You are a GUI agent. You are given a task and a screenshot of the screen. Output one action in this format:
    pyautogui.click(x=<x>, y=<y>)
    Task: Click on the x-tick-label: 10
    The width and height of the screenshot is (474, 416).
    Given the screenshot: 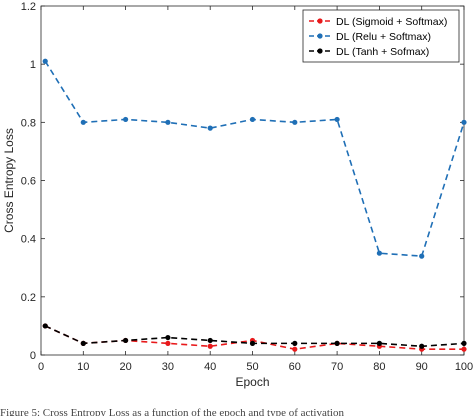 What is the action you would take?
    pyautogui.click(x=83, y=367)
    